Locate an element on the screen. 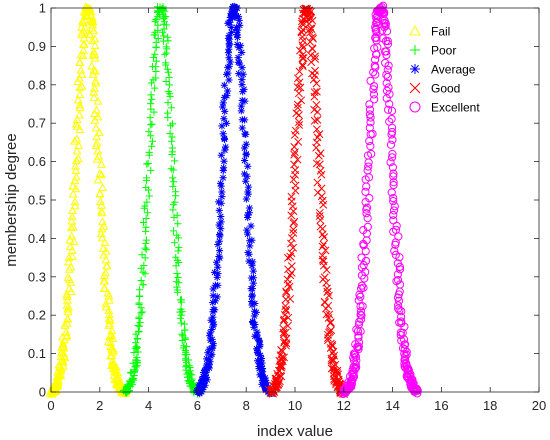 The height and width of the screenshot is (440, 550). series-excellent is located at coordinates (380, 200).